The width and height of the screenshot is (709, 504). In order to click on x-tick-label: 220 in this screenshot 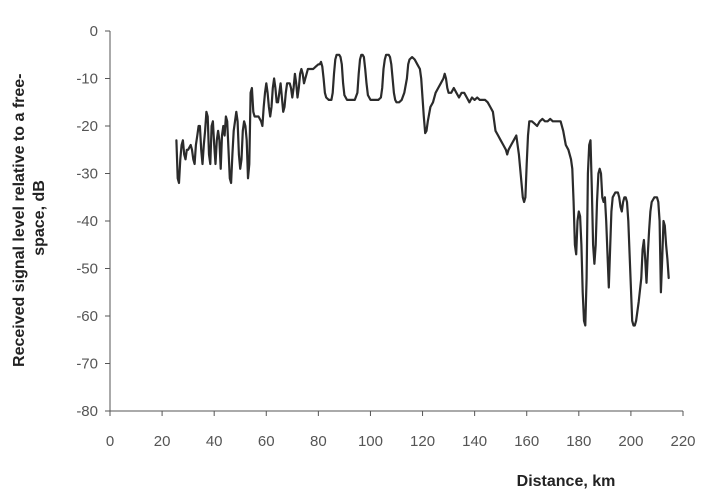, I will do `click(682, 441)`.